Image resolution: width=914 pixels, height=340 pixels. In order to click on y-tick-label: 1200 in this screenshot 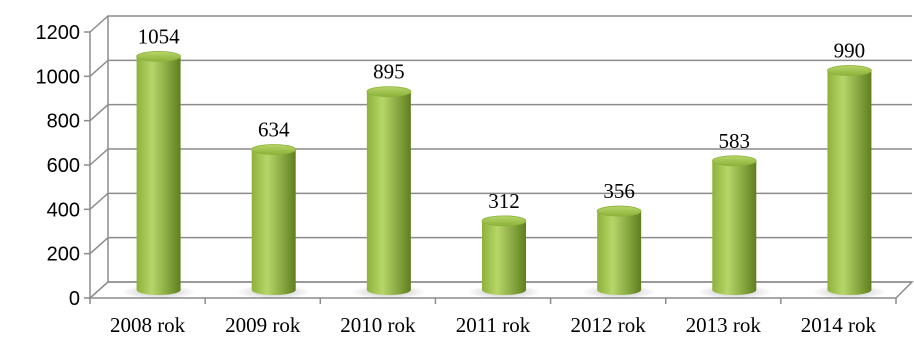, I will do `click(58, 33)`.